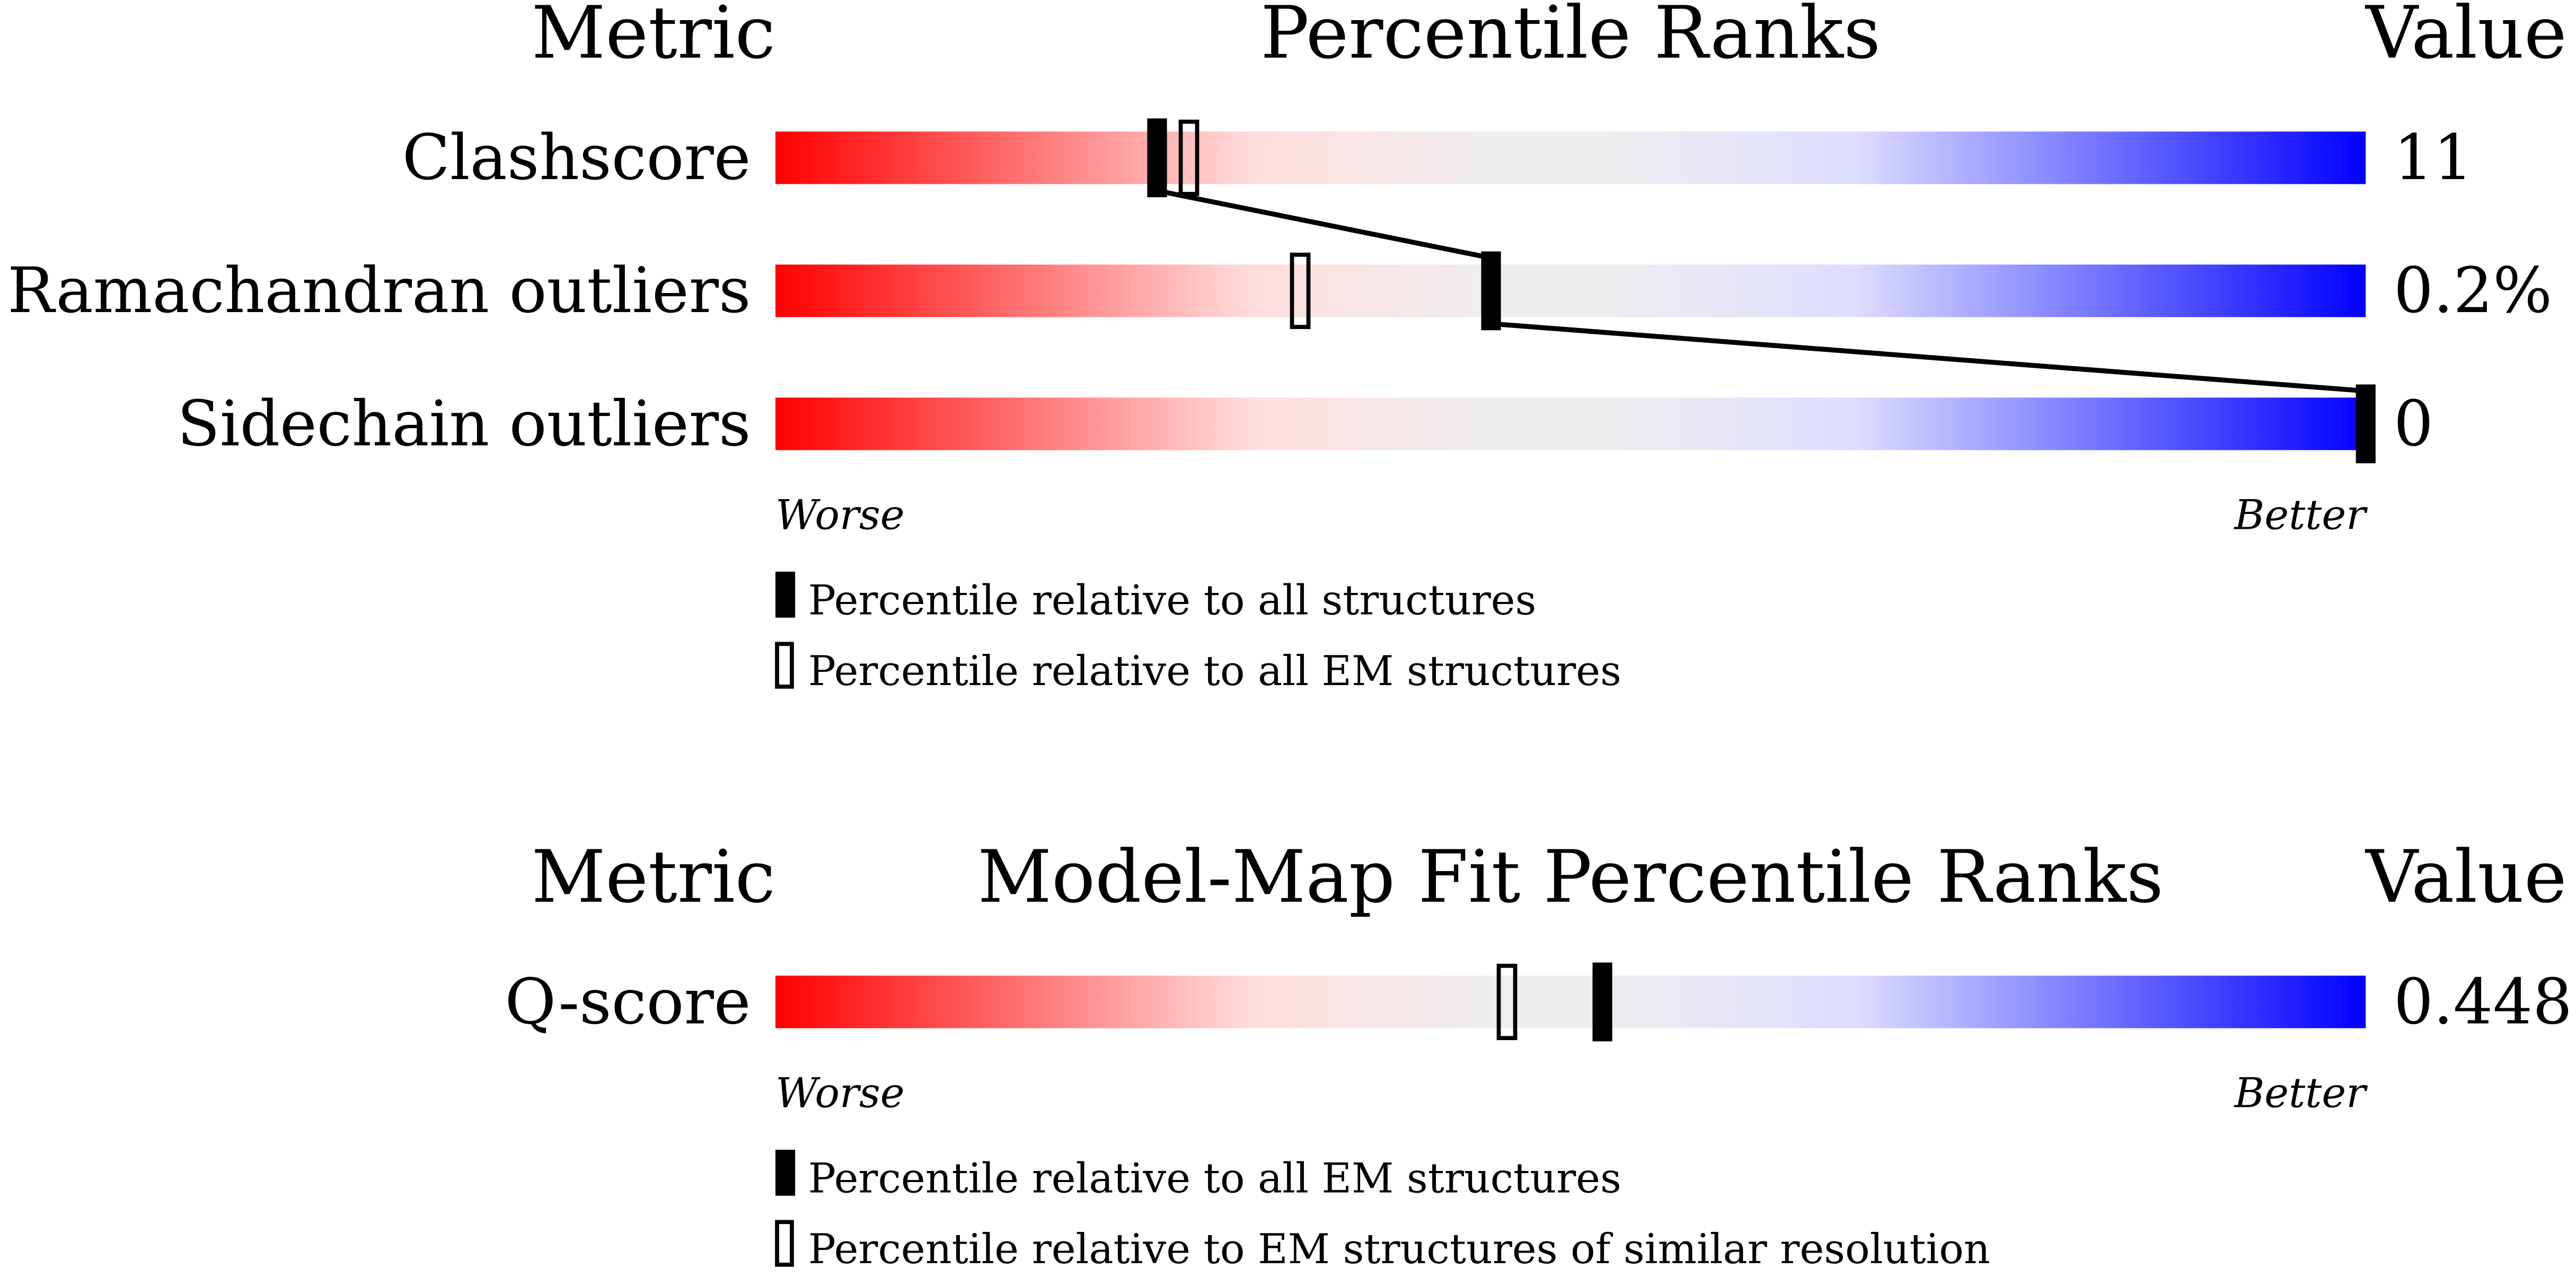 This screenshot has height=1278, width=2576. I want to click on row-label: Sidechain outliers, so click(464, 423).